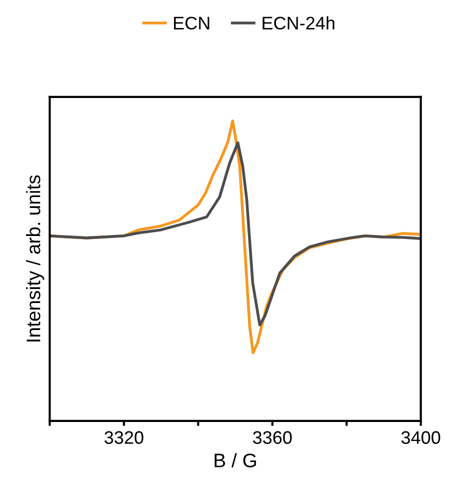 The height and width of the screenshot is (497, 452). What do you see at coordinates (298, 23) in the screenshot?
I see `legend-label: ECN-24h` at bounding box center [298, 23].